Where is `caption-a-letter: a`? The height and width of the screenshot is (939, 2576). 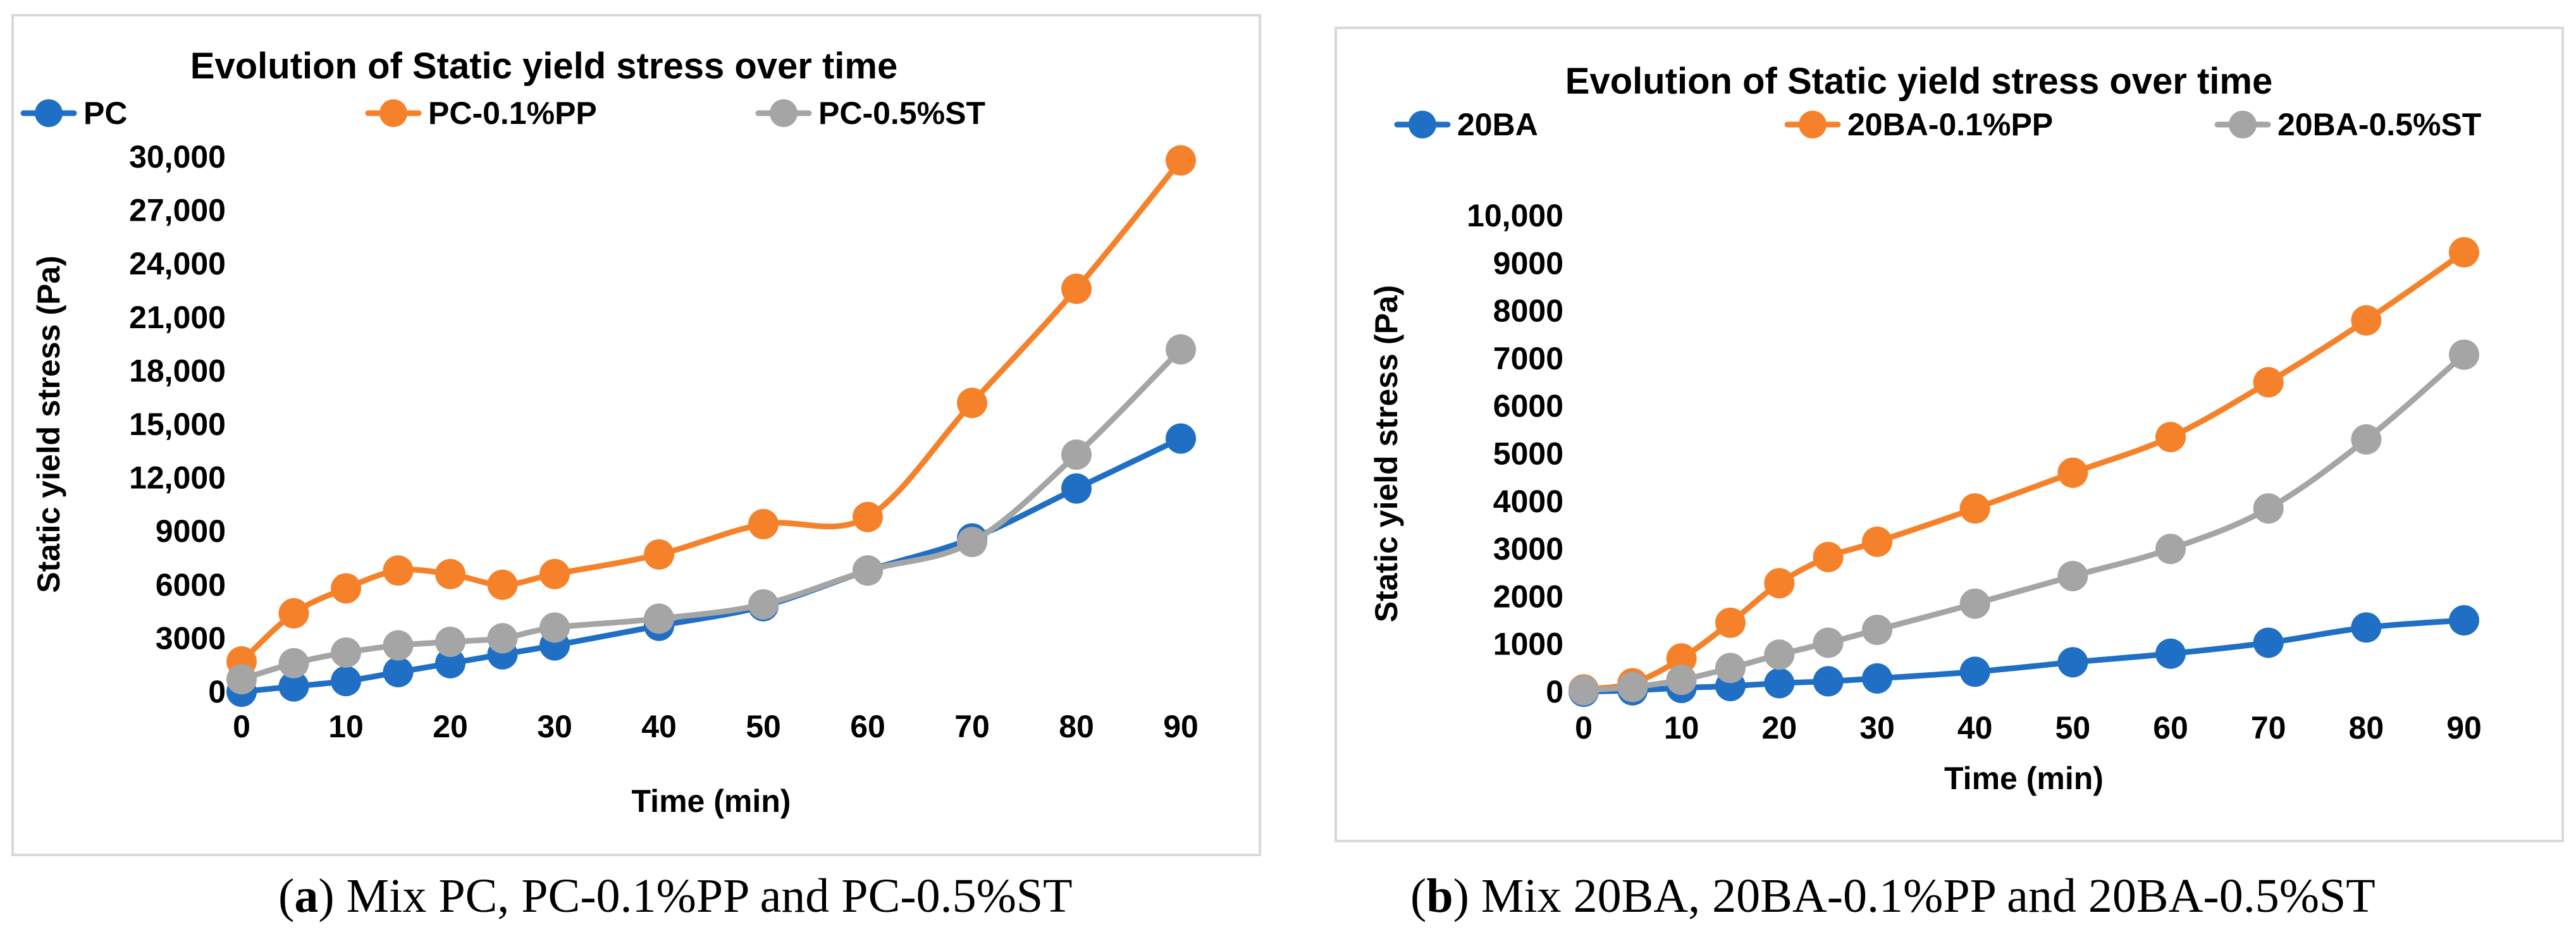 caption-a-letter: a is located at coordinates (306, 896).